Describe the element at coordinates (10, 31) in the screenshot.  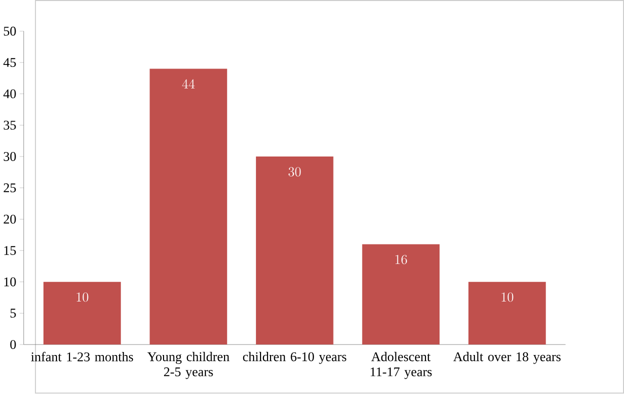
I see `y-tick-label: 50` at that location.